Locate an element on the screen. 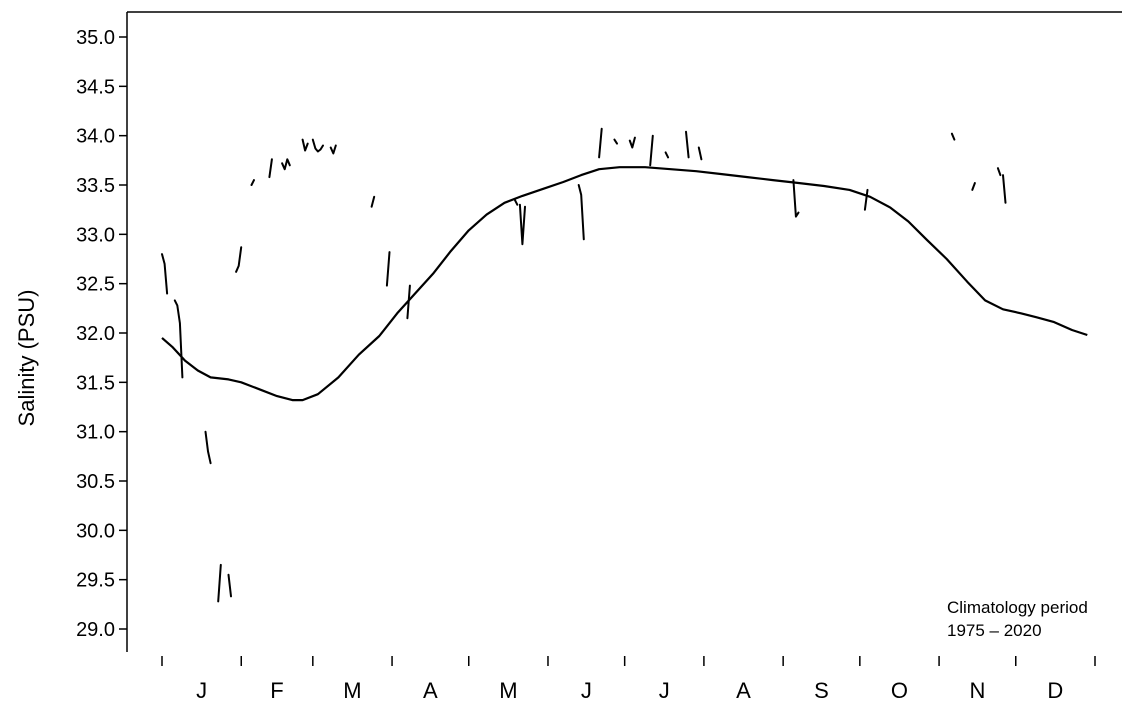  y-tick-label: 34.5 is located at coordinates (95, 87).